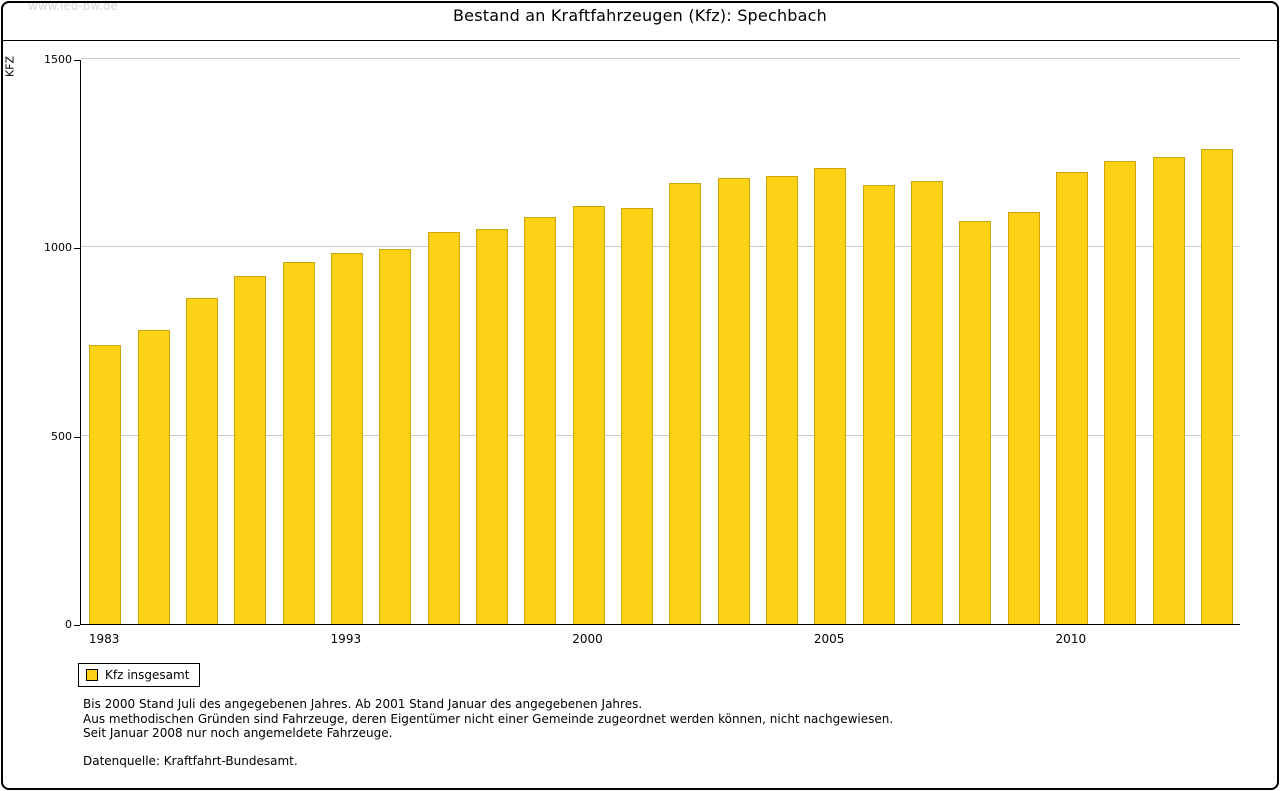  Describe the element at coordinates (250, 449) in the screenshot. I see `bar-1989` at that location.